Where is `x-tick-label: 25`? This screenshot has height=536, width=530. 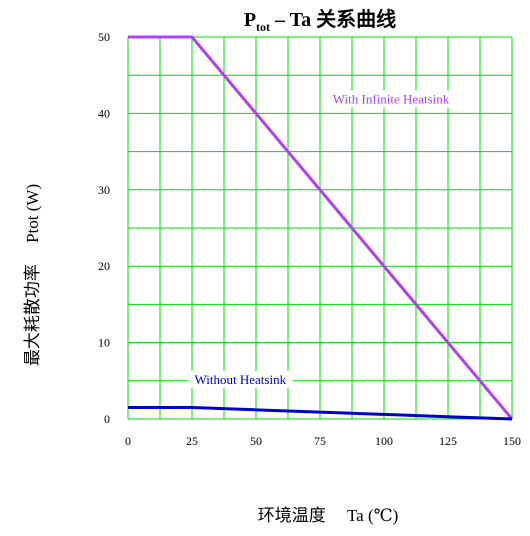
x-tick-label: 25 is located at coordinates (192, 441).